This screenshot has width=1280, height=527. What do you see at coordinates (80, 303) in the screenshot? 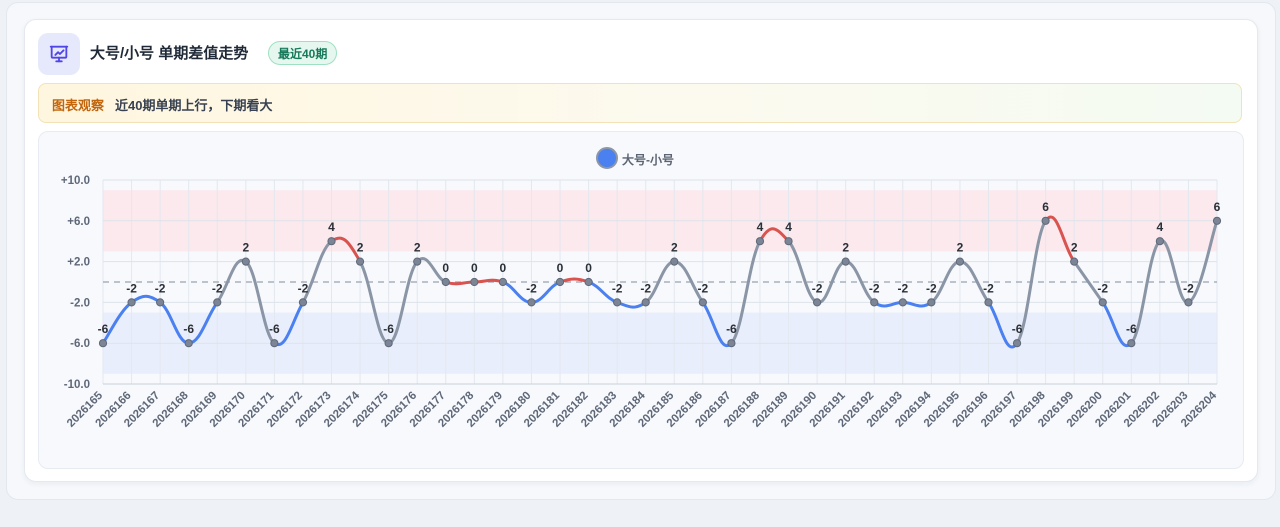
I see `y-tick-label-3: -2.0` at bounding box center [80, 303].